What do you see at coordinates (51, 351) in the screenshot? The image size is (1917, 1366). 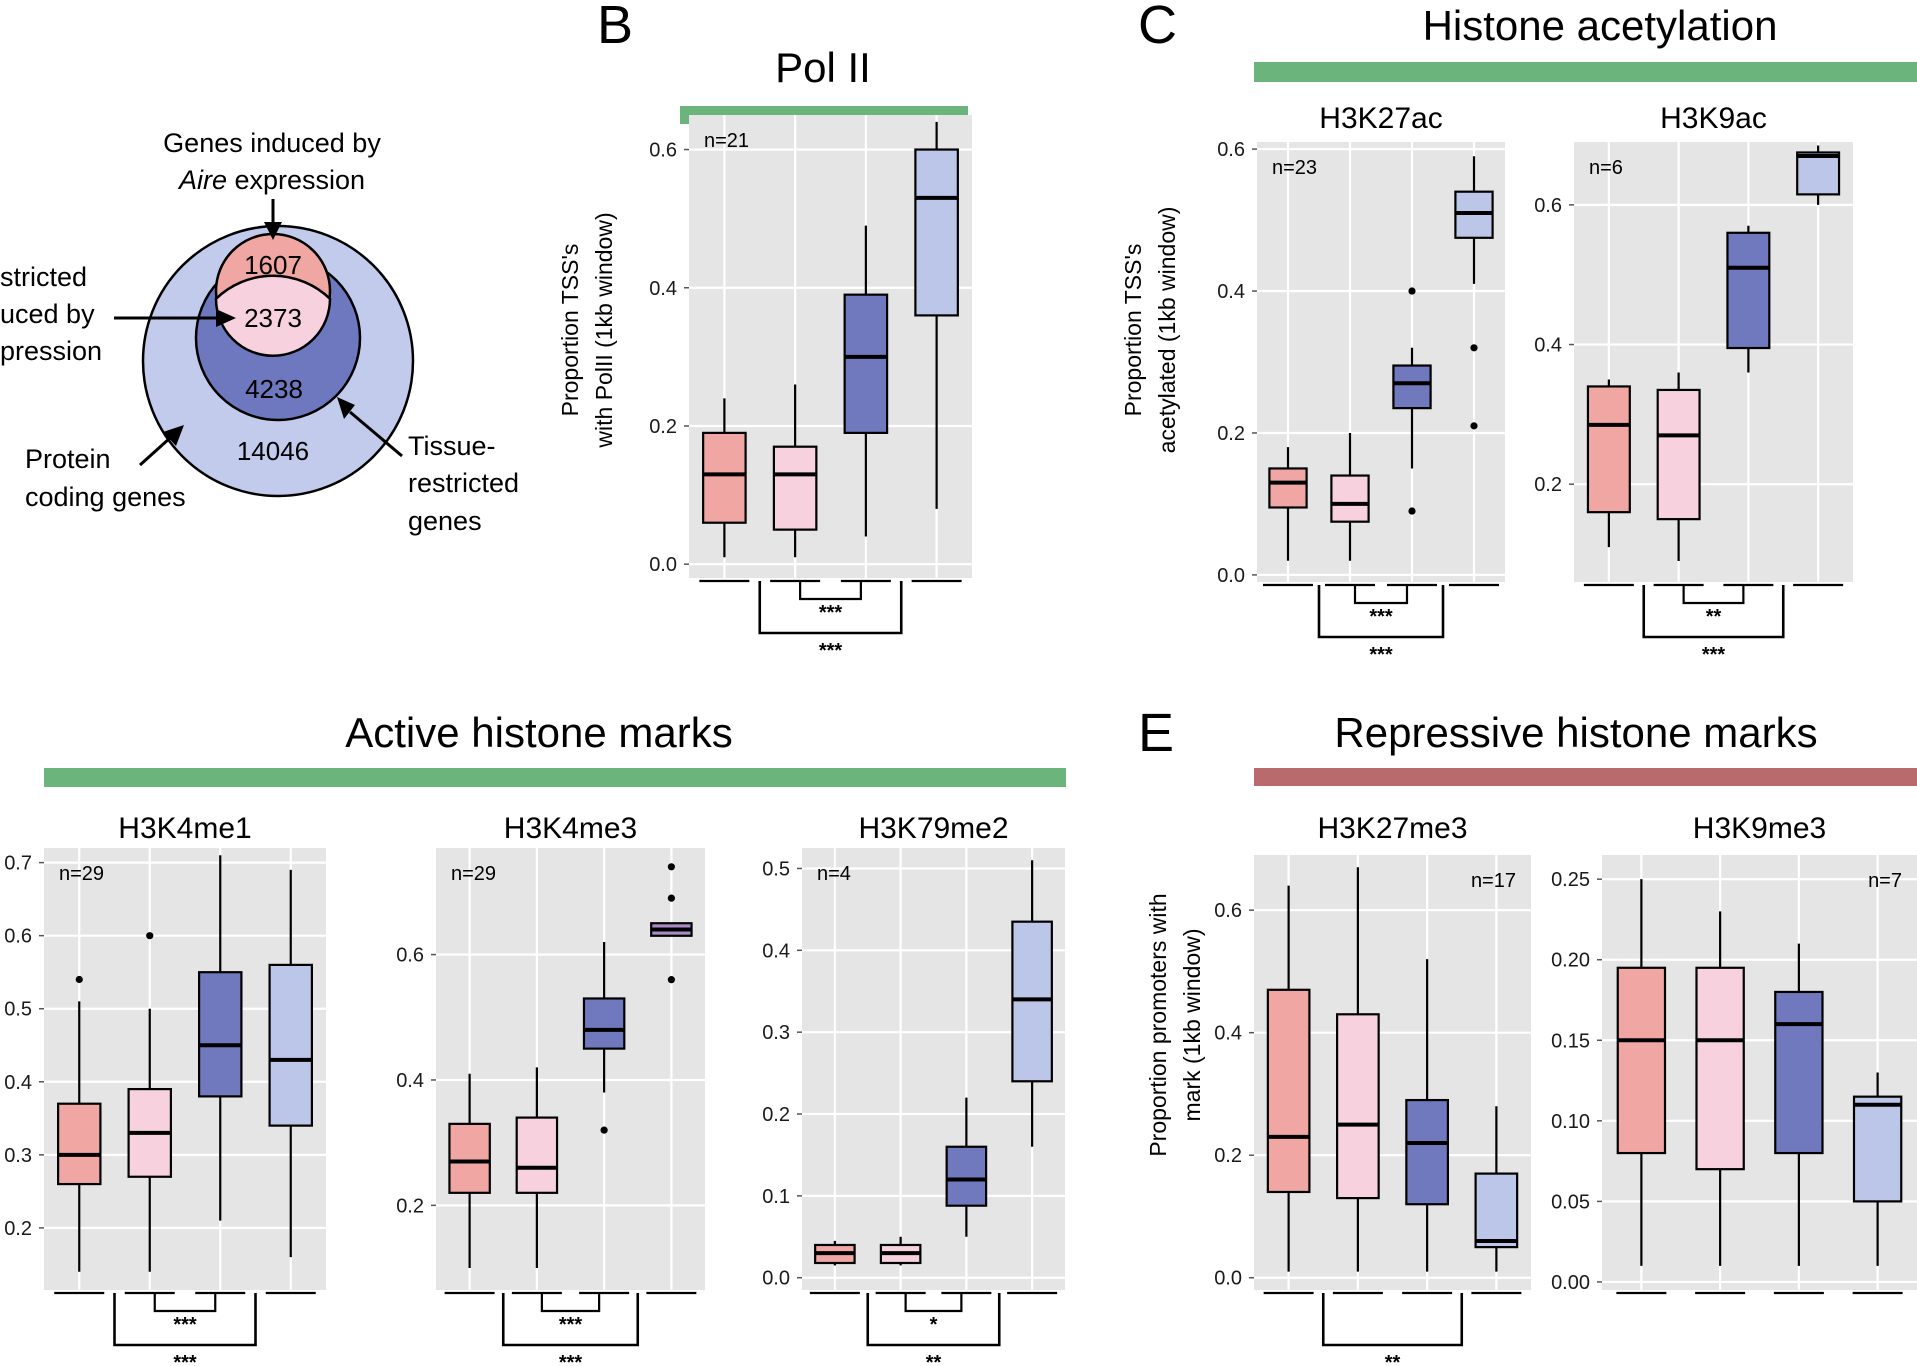 I see `venn-label-left-3: pression` at bounding box center [51, 351].